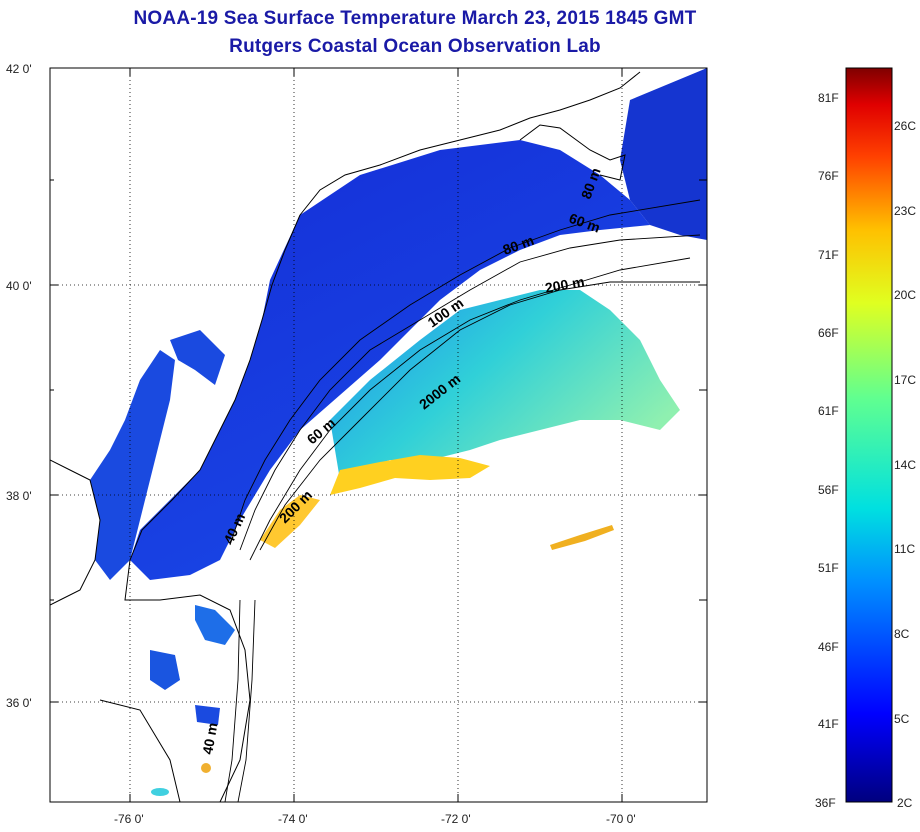 This screenshot has height=832, width=920. Describe the element at coordinates (905, 380) in the screenshot. I see `colorbar-c-label: 17C` at that location.